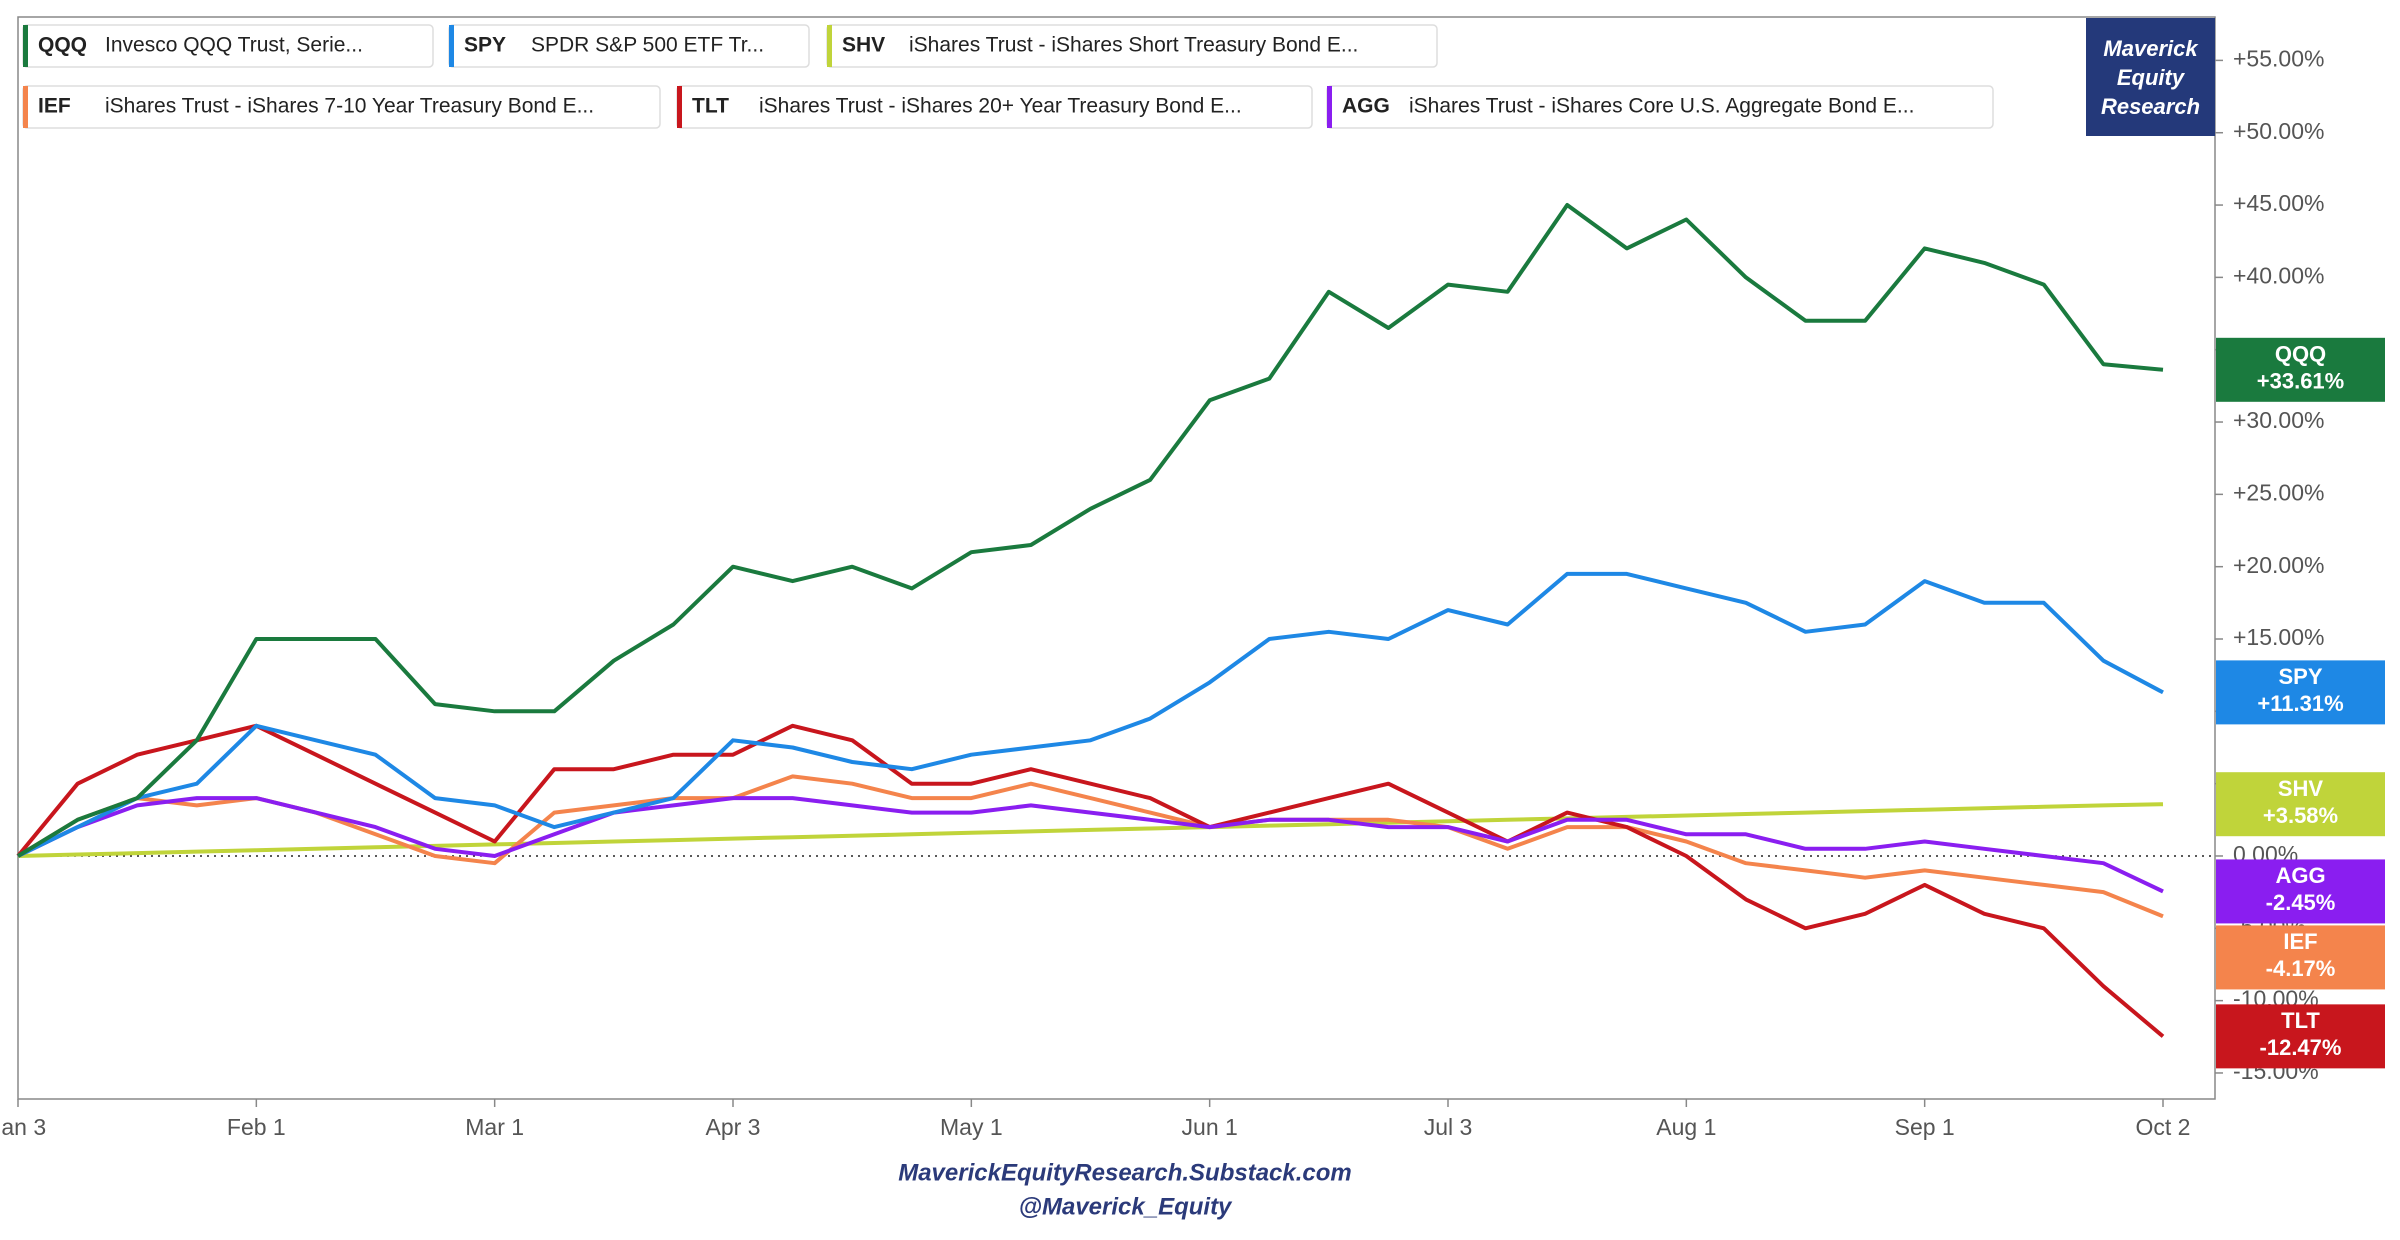 The image size is (2400, 1240). What do you see at coordinates (1126, 1206) in the screenshot?
I see `footer-handle: @Maverick_Equity` at bounding box center [1126, 1206].